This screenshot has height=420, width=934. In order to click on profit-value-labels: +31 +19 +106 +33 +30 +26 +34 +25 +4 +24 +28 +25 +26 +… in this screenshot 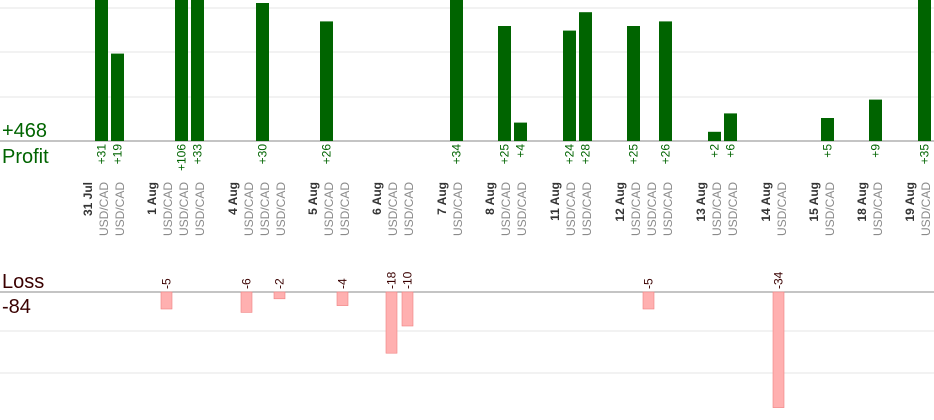, I will do `click(513, 157)`.